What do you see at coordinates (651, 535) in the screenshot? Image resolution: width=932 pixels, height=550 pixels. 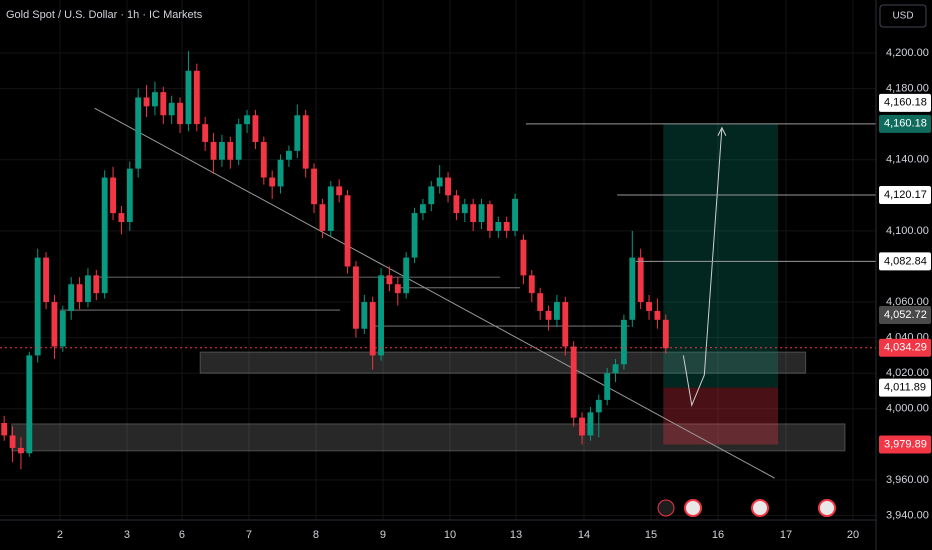 I see `x-tick-label: 15` at bounding box center [651, 535].